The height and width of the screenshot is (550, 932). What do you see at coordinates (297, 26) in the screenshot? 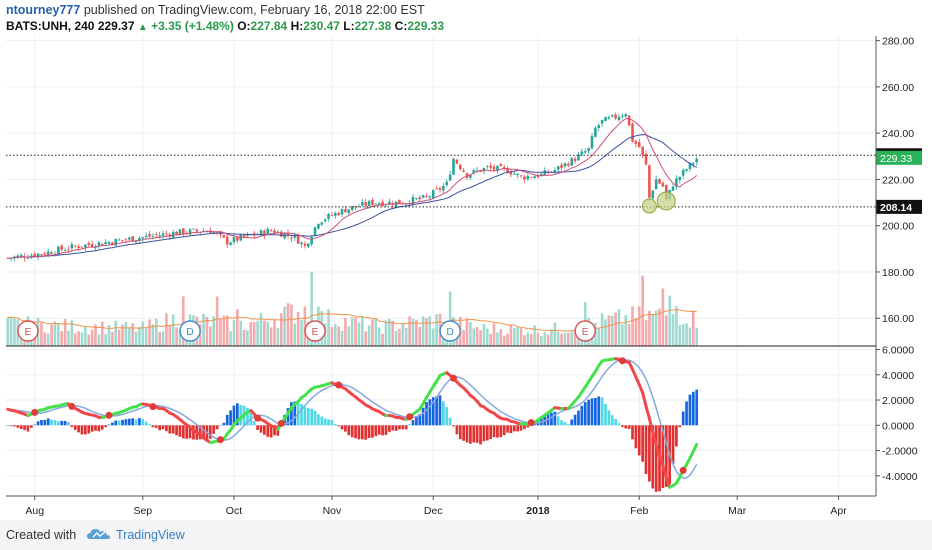
I see `high-label: H:` at bounding box center [297, 26].